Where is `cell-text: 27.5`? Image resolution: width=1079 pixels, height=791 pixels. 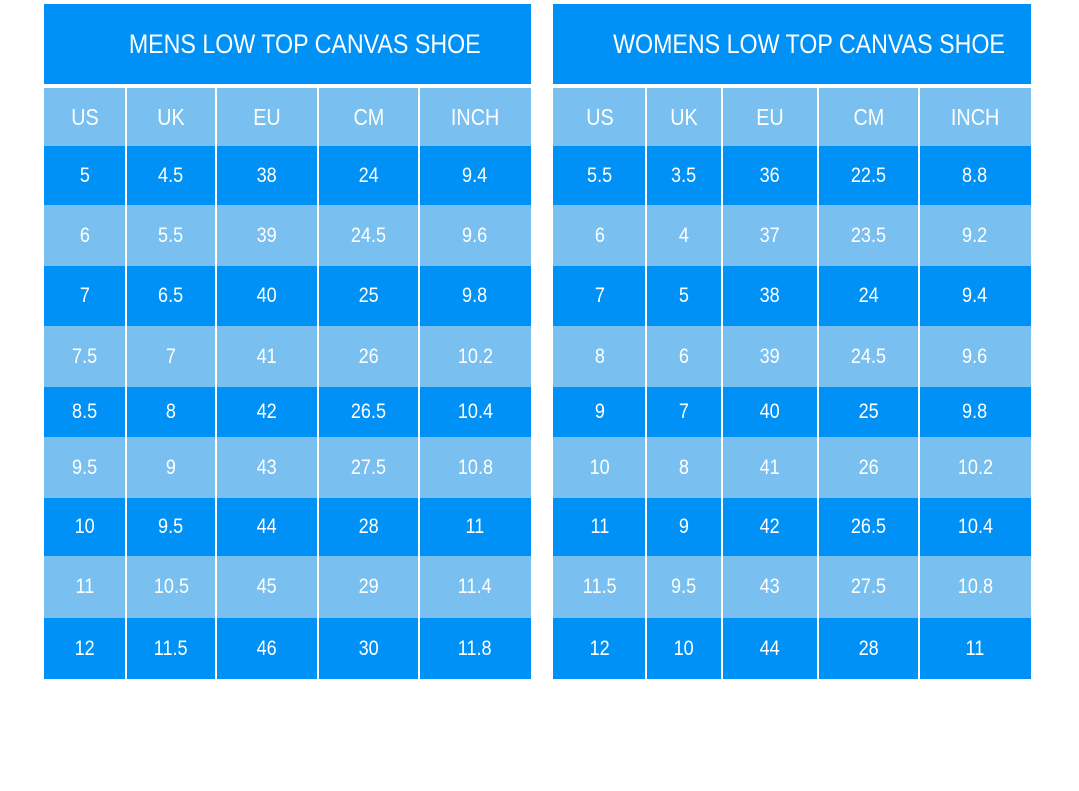 cell-text: 27.5 is located at coordinates (868, 586).